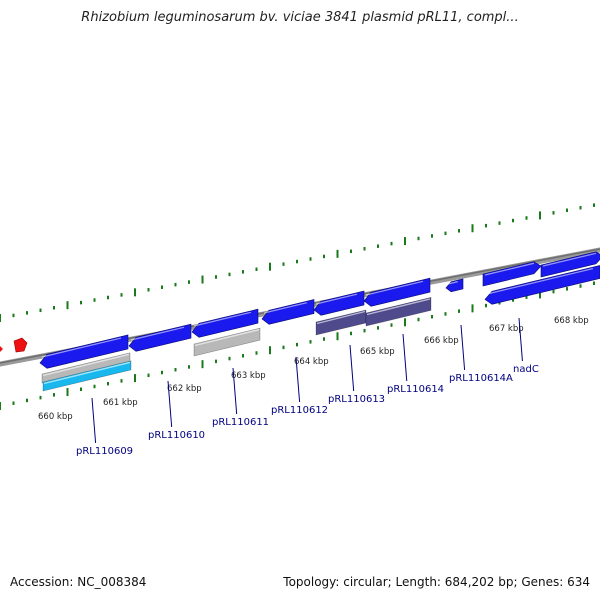  What do you see at coordinates (55, 417) in the screenshot?
I see `kbp-label: 660 kbp` at bounding box center [55, 417].